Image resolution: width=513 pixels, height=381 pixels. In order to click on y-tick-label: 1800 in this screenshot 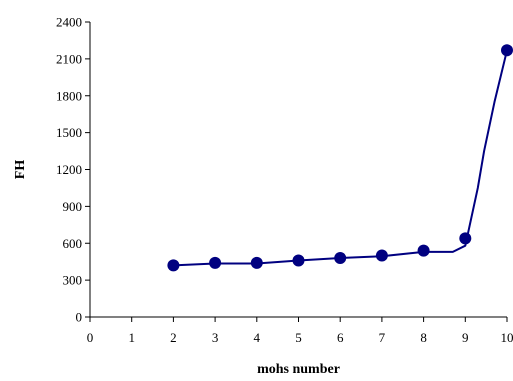, I will do `click(69, 95)`.